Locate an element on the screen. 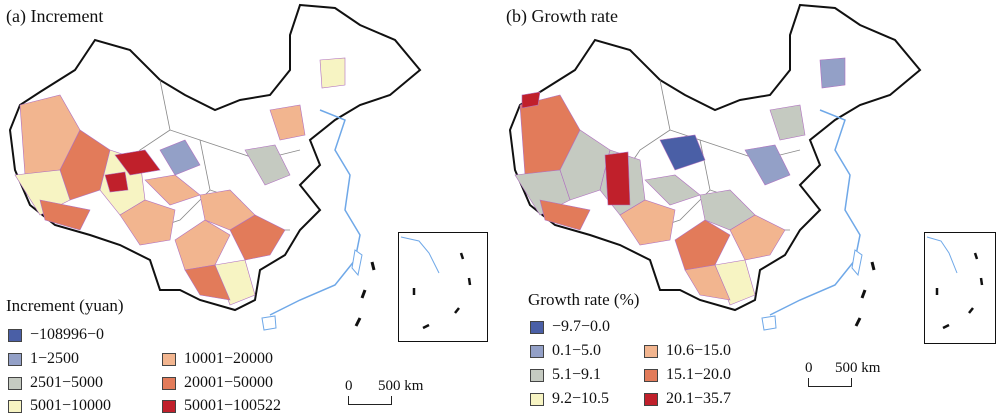 The image size is (1000, 415). legend-item: 10001−20000 is located at coordinates (217, 359).